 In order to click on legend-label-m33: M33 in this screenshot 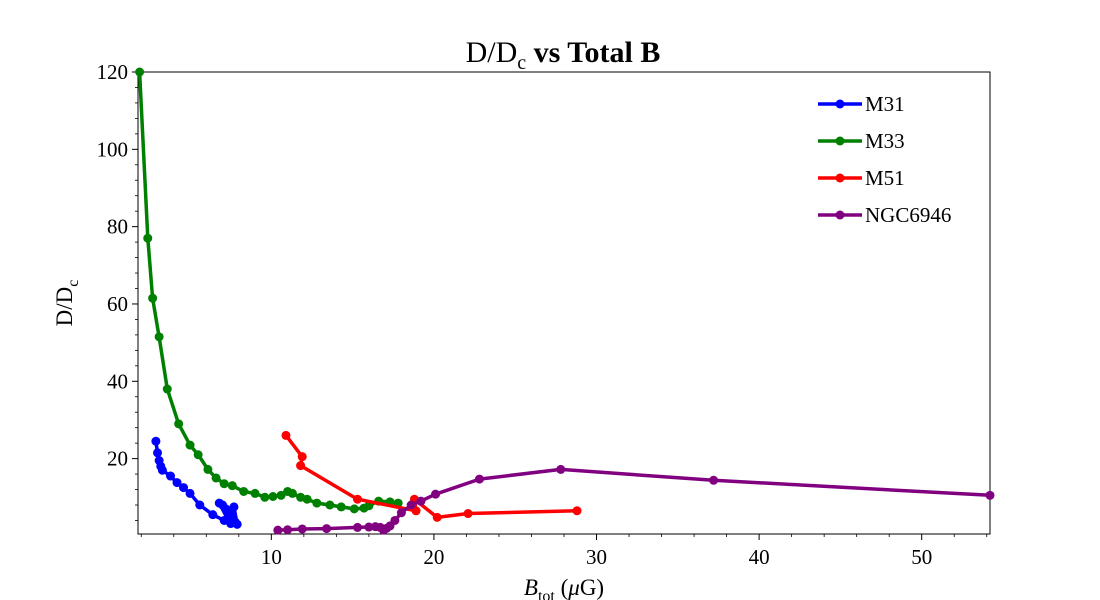, I will do `click(885, 141)`.